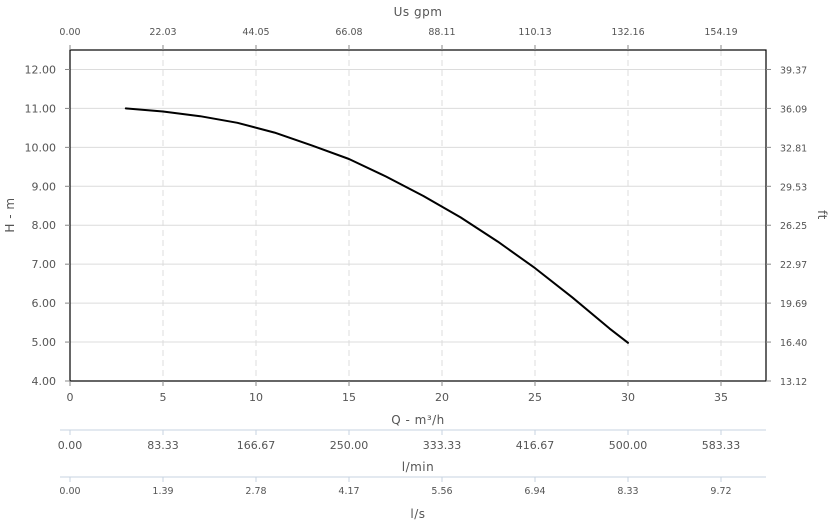 The image size is (831, 523). Describe the element at coordinates (793, 382) in the screenshot. I see `right-tick-label: 13.12` at that location.